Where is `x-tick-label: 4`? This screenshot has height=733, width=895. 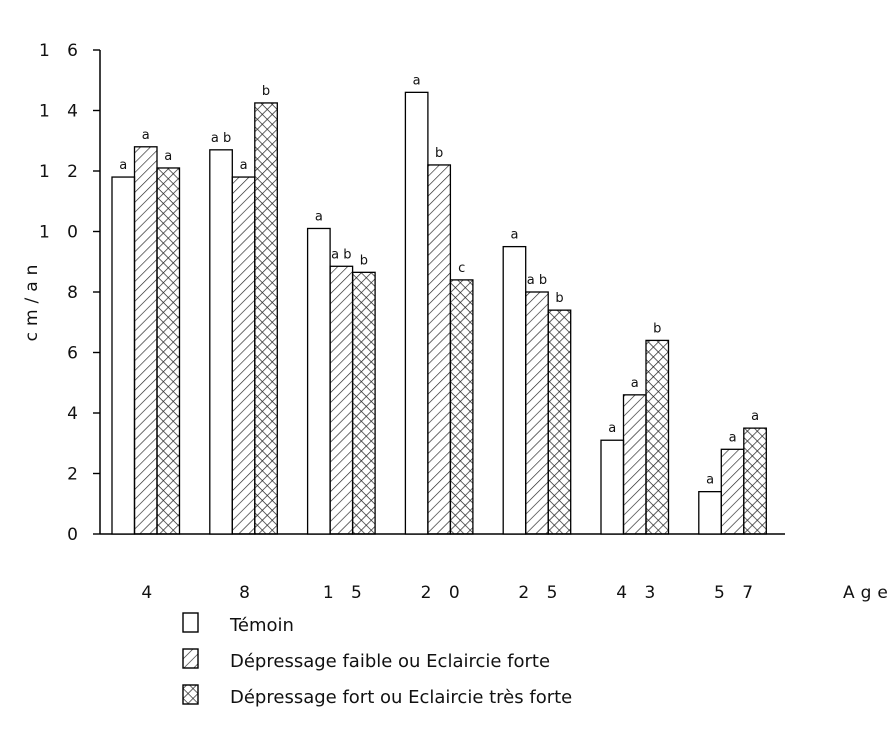
x-tick-label: 4 is located at coordinates (149, 593).